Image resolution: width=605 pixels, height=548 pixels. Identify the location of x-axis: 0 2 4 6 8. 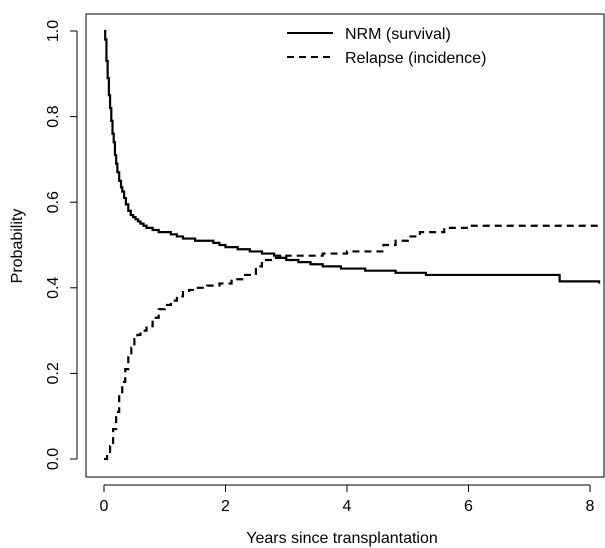
(347, 499).